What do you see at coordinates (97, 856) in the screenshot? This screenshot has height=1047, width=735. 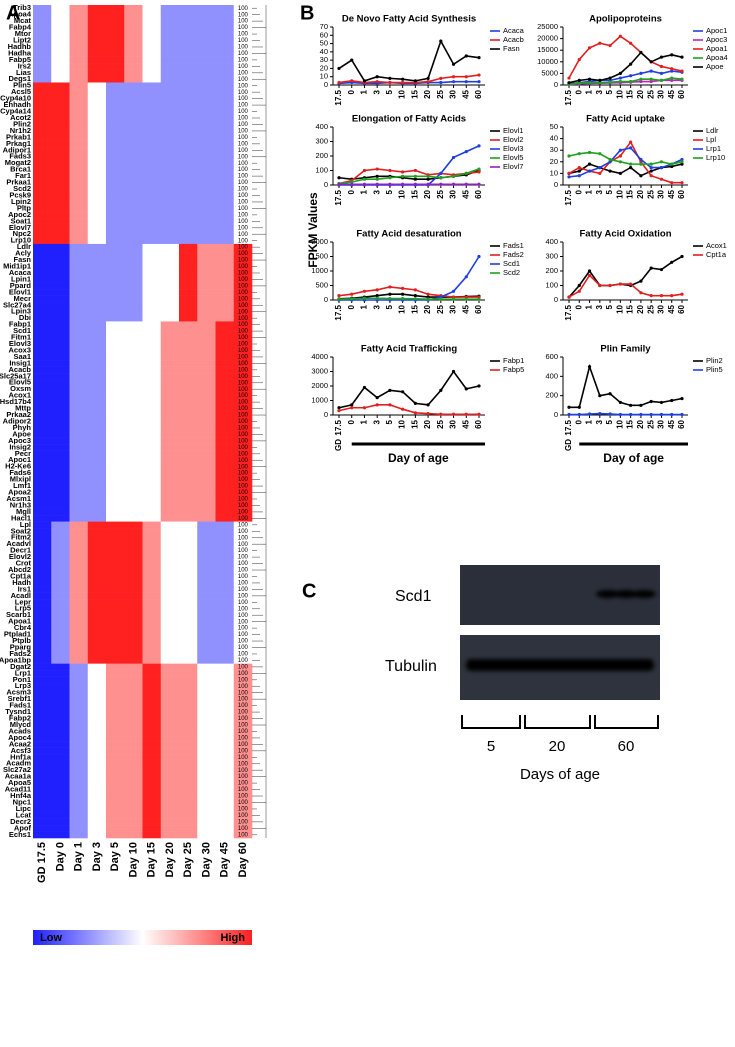 I see `column-label: Day 3` at bounding box center [97, 856].